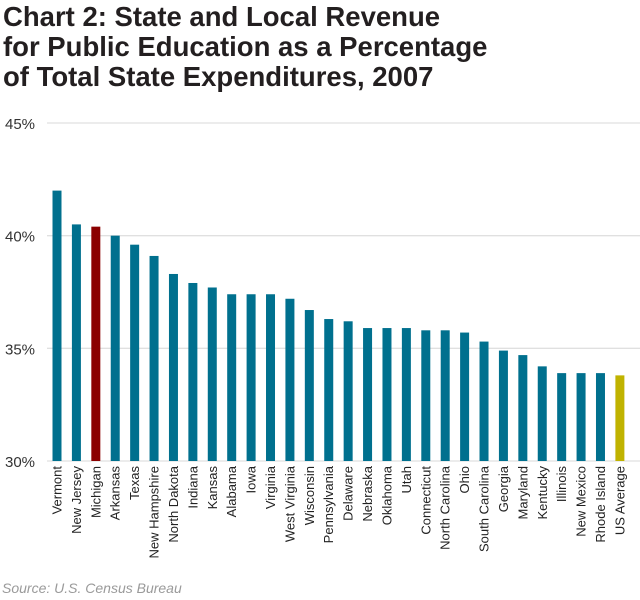 The image size is (640, 600). What do you see at coordinates (368, 394) in the screenshot?
I see `bar-nebraska` at bounding box center [368, 394].